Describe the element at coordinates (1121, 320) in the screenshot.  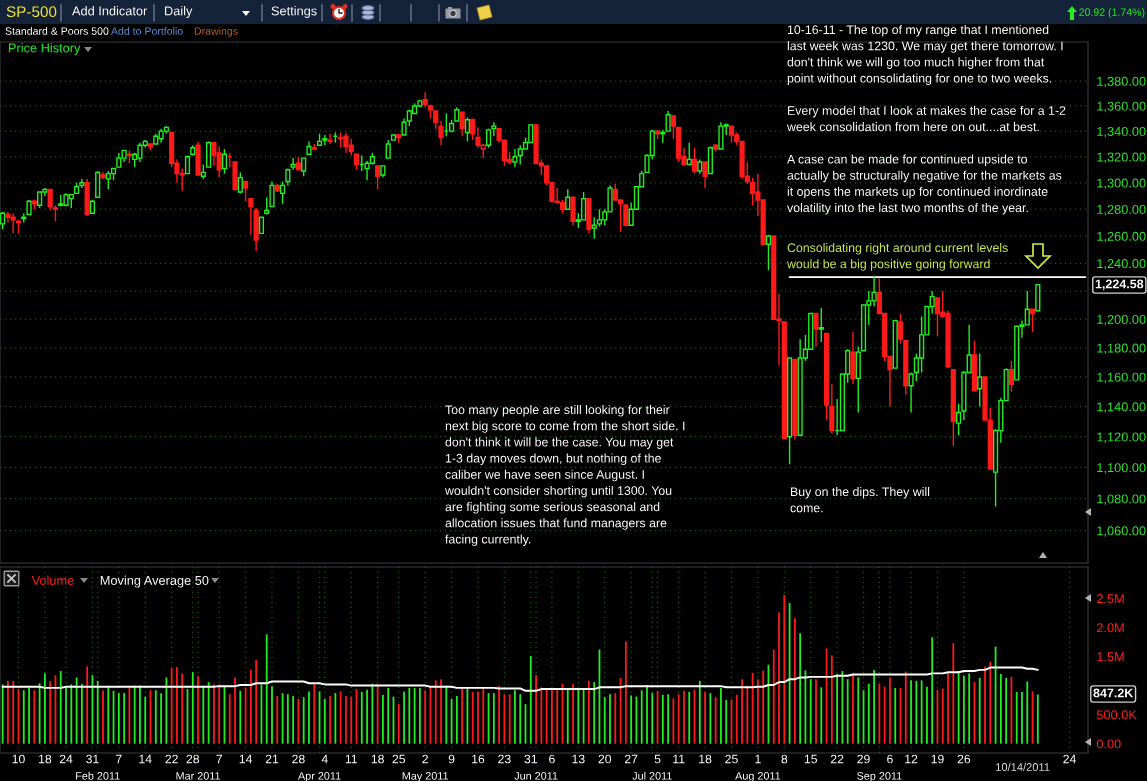
I see `y-tick-label: 1,200.00` at that location.